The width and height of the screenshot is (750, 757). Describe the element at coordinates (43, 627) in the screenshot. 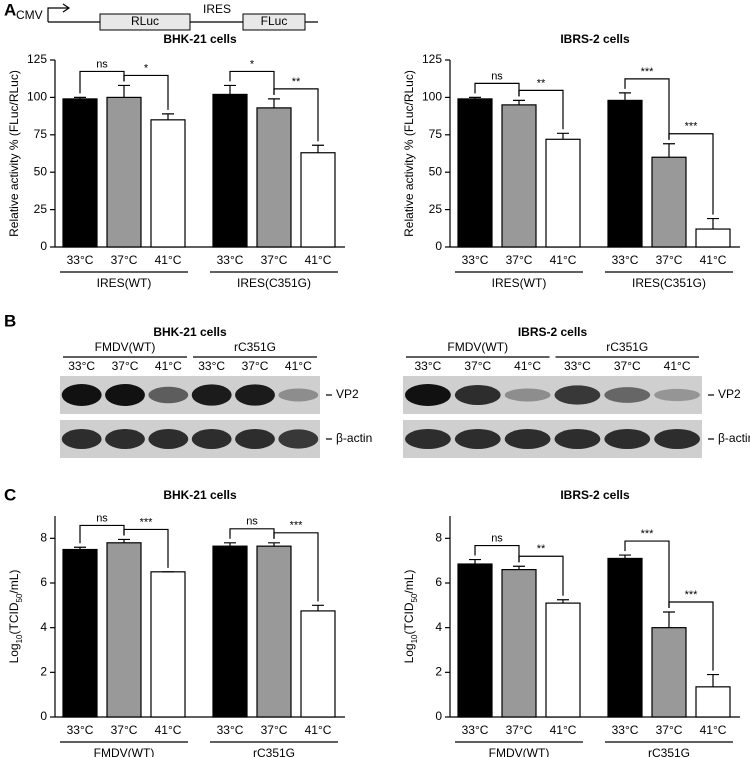

I see `y-tick-label: 4` at that location.